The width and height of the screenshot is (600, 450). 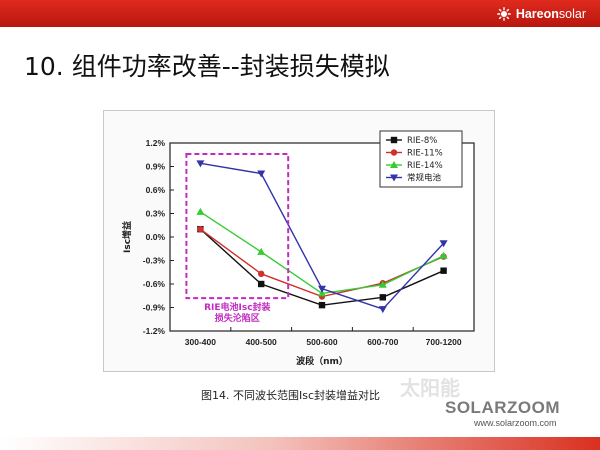 What do you see at coordinates (154, 308) in the screenshot?
I see `y-tick-label: -0.9%` at bounding box center [154, 308].